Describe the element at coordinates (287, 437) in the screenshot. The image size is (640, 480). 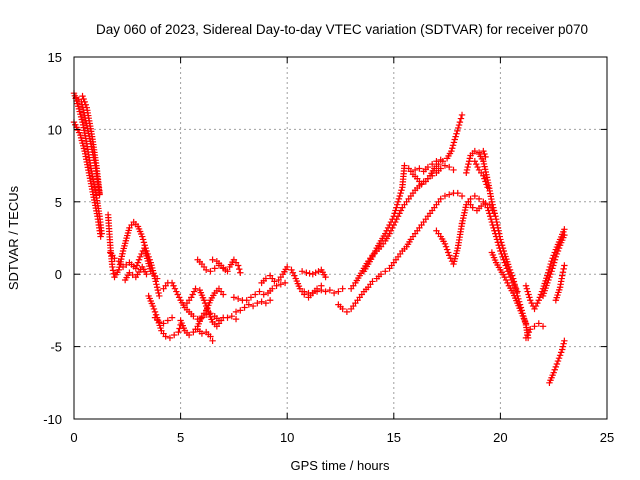
I see `x-tick-label: 10` at that location.